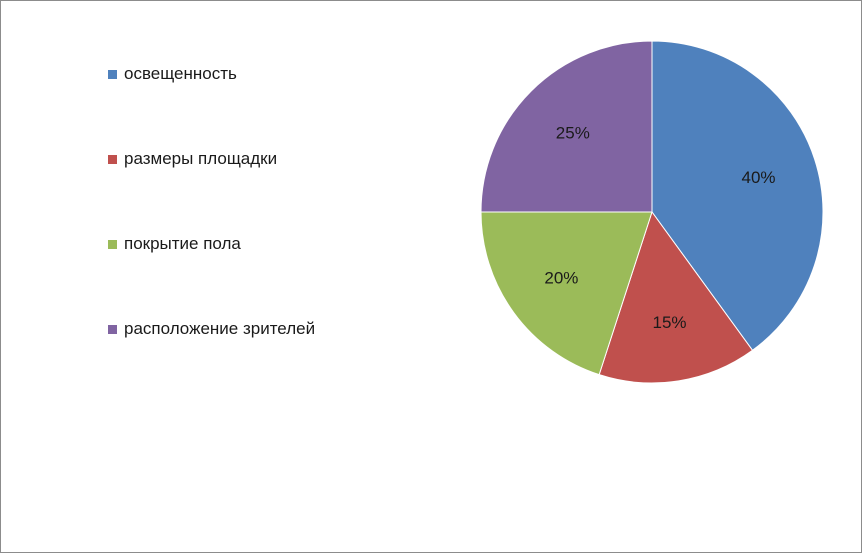 The width and height of the screenshot is (862, 553). I want to click on pie-data-label-2: 15%, so click(670, 322).